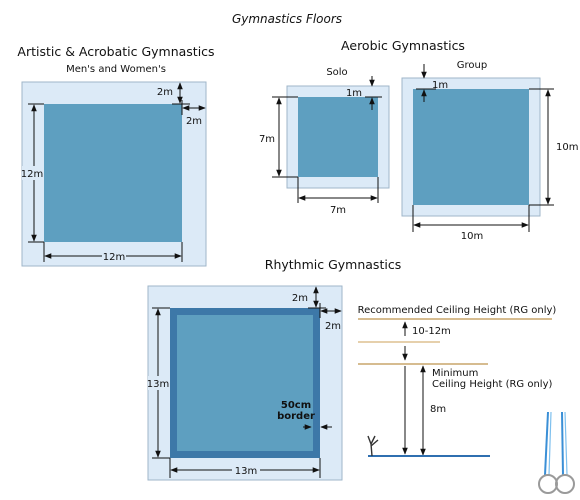 Image resolution: width=580 pixels, height=500 pixels. Describe the element at coordinates (158, 384) in the screenshot. I see `rhythmic-height-label: 13m` at that location.